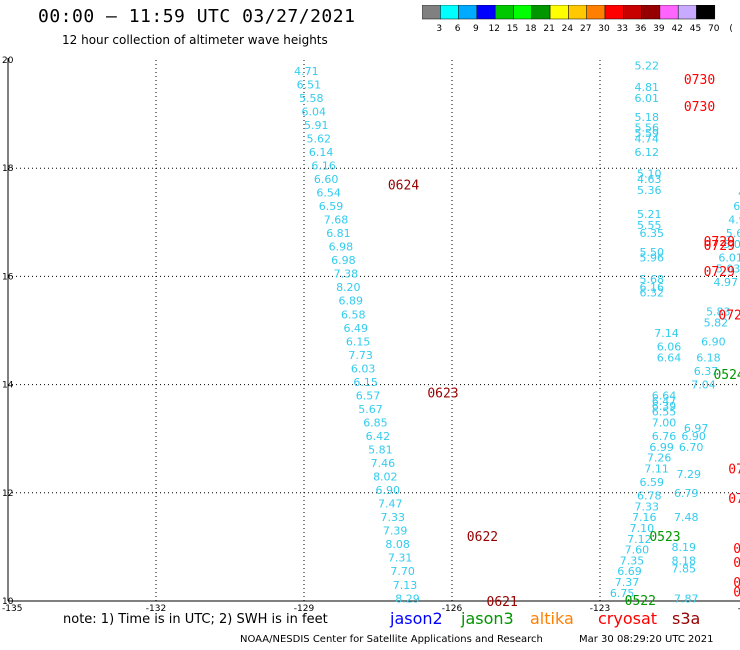 This screenshot has width=740, height=650. Describe the element at coordinates (651, 279) in the screenshot. I see `swh-value: 5.68` at that location.